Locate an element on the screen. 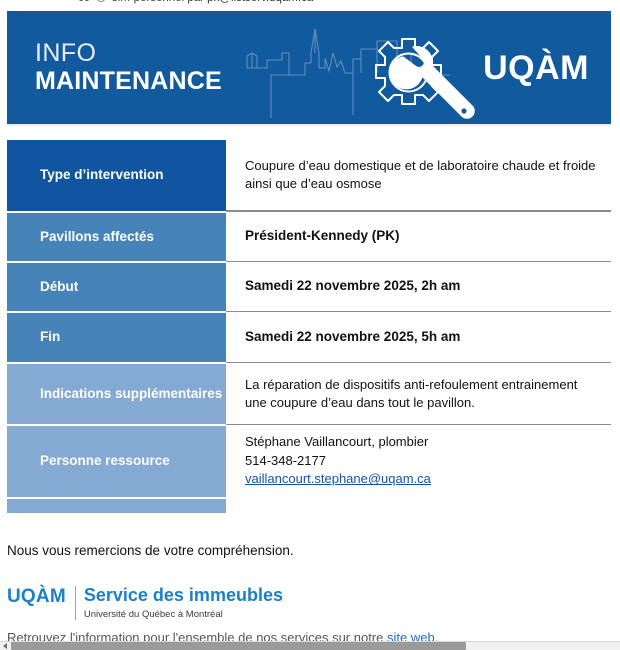 The width and height of the screenshot is (620, 650). scroll-left-arrow-icon is located at coordinates (5, 646).